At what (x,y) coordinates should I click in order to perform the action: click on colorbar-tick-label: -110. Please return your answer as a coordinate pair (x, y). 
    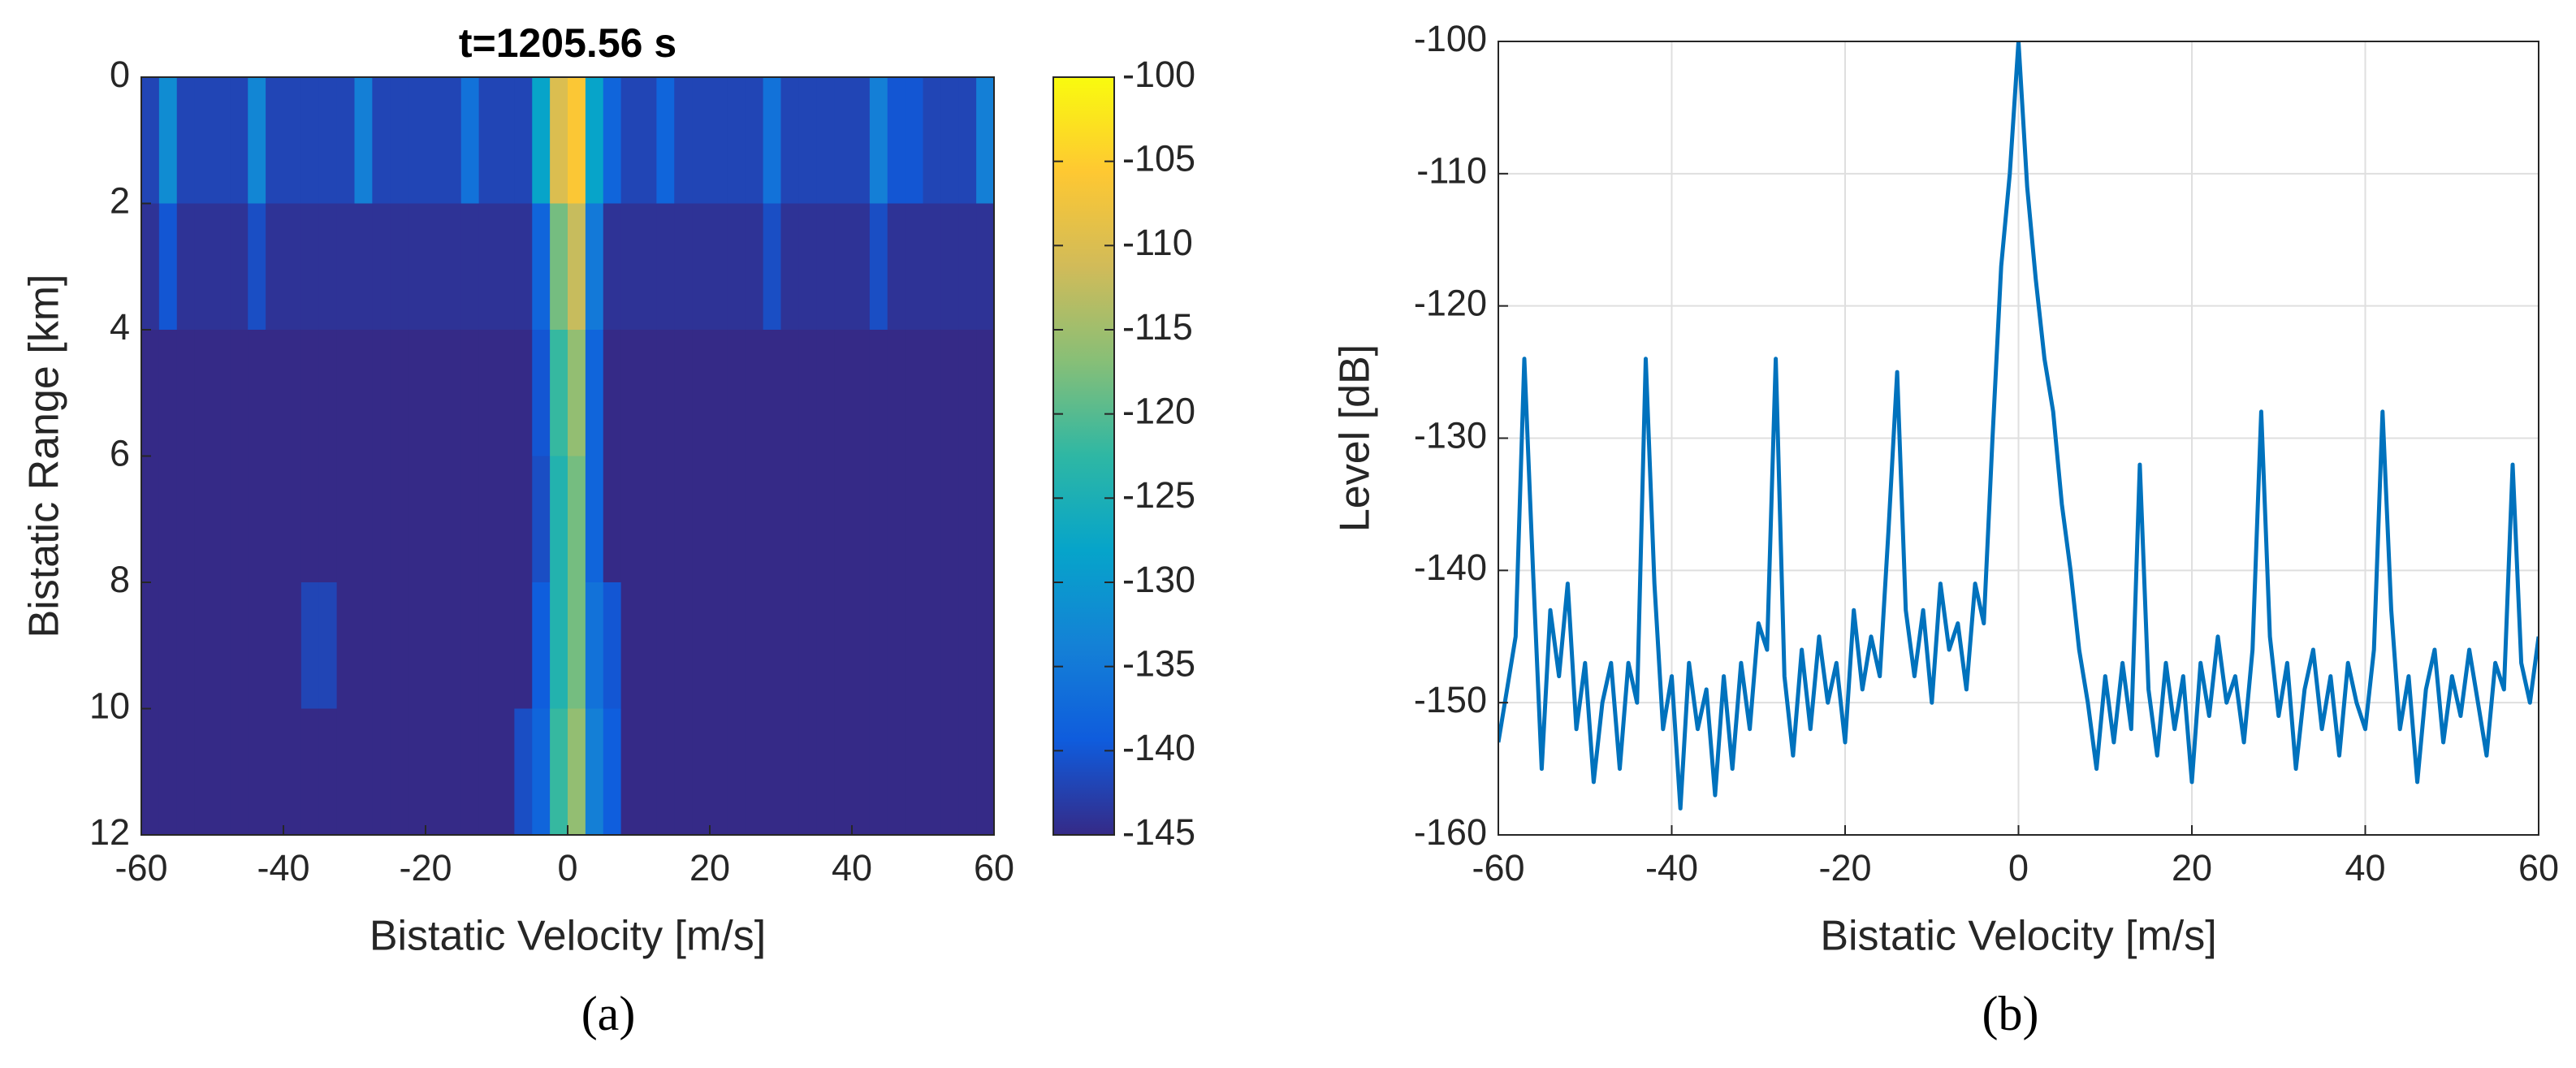
    Looking at the image, I should click on (1157, 242).